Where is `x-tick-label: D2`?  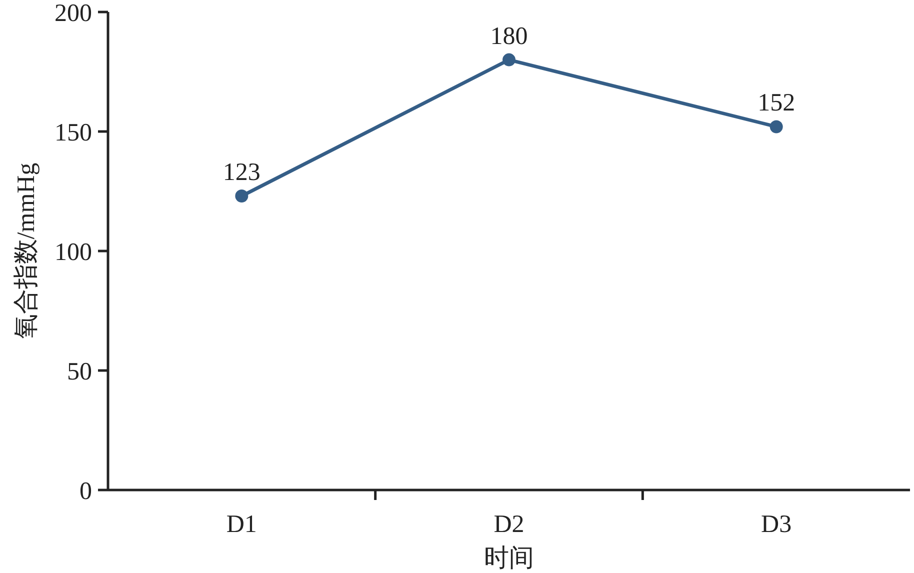 x-tick-label: D2 is located at coordinates (509, 524).